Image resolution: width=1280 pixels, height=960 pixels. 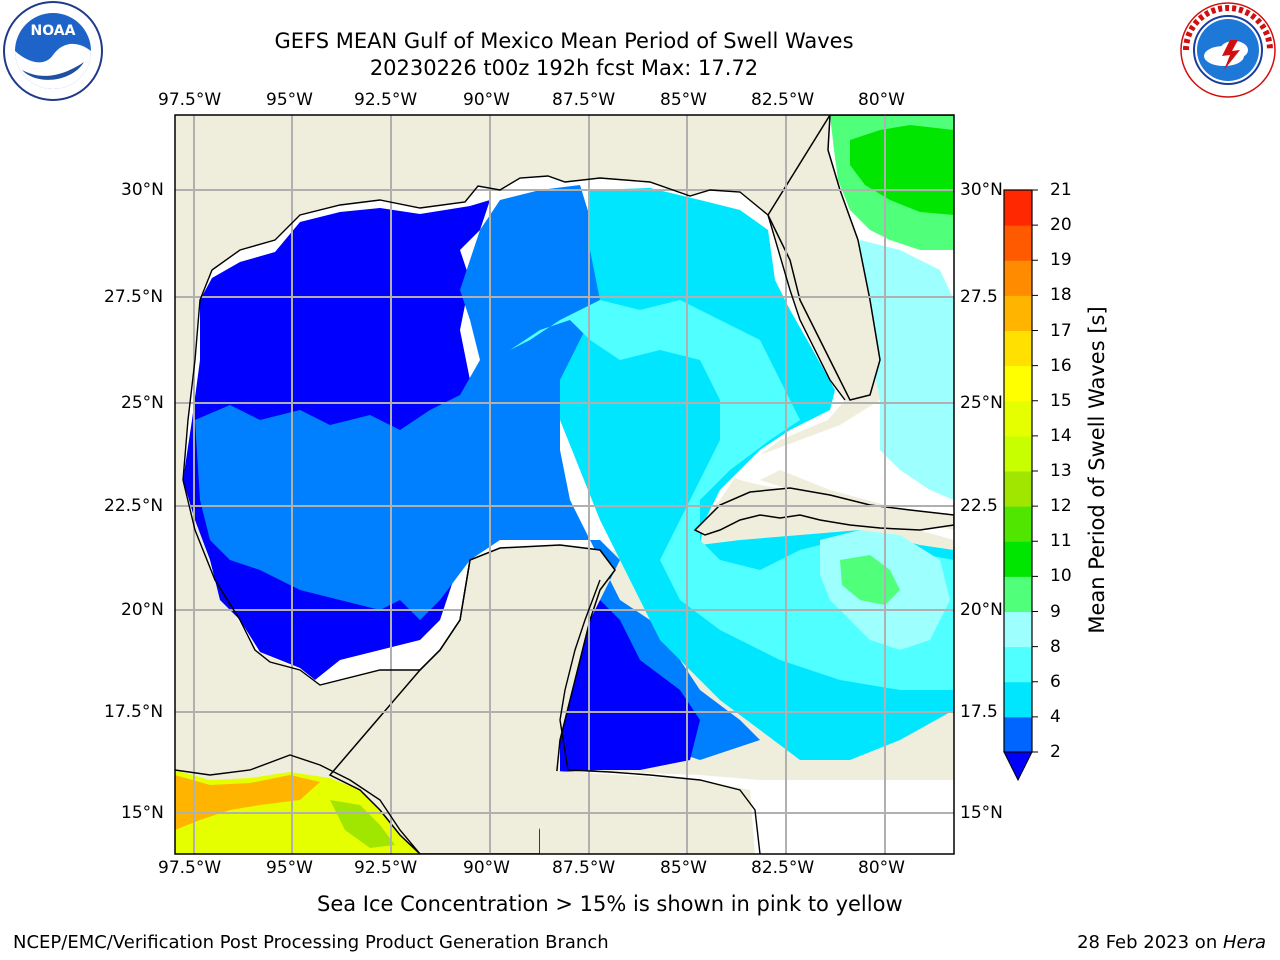 I want to click on colorbar-tick-label: 9, so click(x=1055, y=611).